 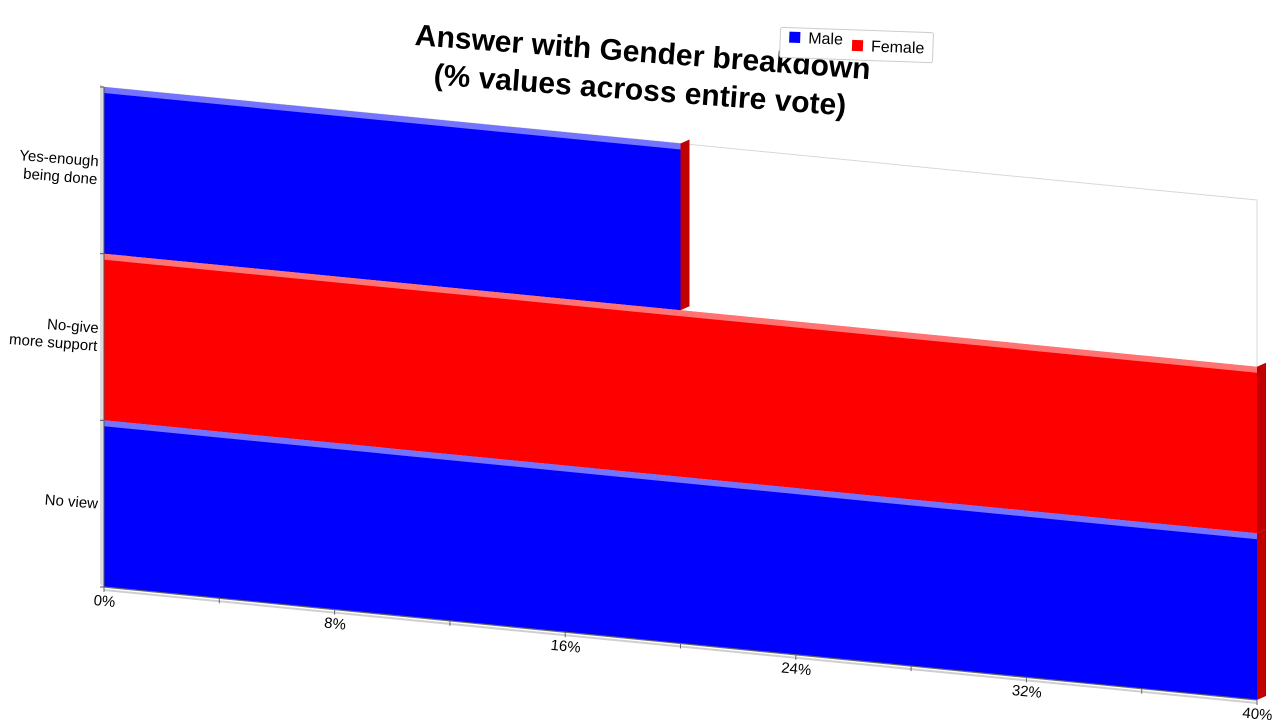 I want to click on legend: Male Female, so click(x=856, y=45).